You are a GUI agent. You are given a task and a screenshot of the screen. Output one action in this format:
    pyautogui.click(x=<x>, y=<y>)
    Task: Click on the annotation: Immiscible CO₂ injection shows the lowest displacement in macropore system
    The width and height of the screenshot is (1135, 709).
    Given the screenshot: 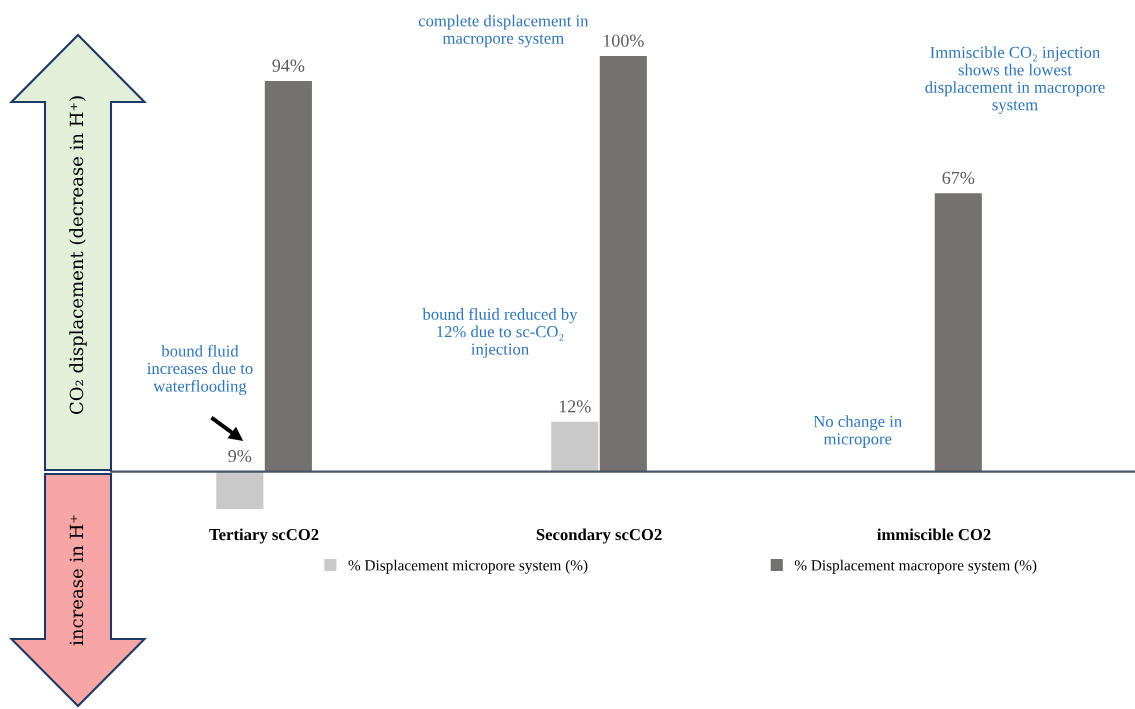 What is the action you would take?
    pyautogui.click(x=1015, y=80)
    